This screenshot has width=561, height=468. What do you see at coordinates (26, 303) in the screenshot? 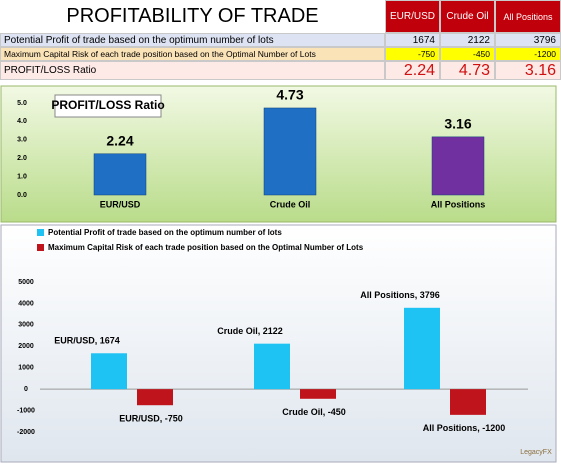
I see `y-tick-label: 4000` at bounding box center [26, 303].